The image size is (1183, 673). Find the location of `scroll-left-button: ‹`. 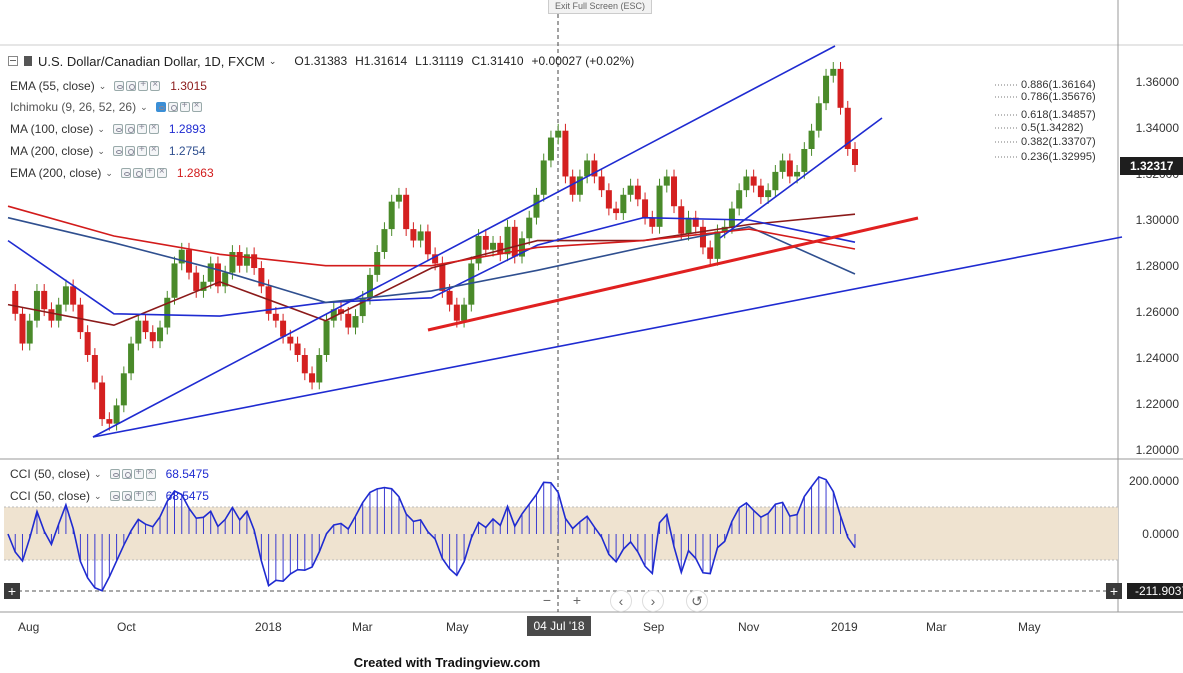

scroll-left-button: ‹ is located at coordinates (621, 601).